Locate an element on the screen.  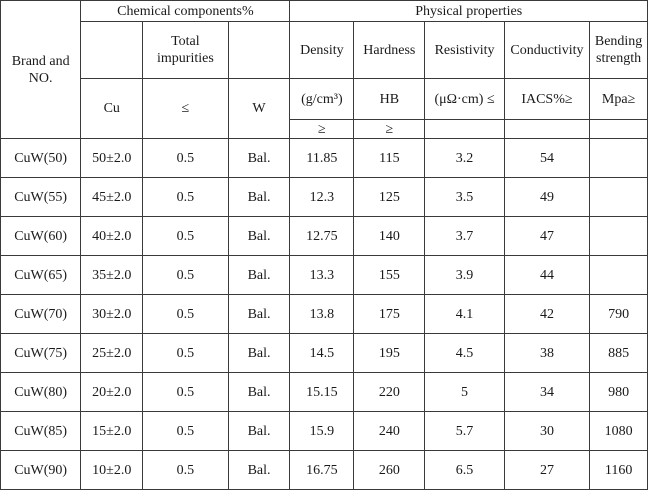
density-cell: 12.3 is located at coordinates (322, 197).